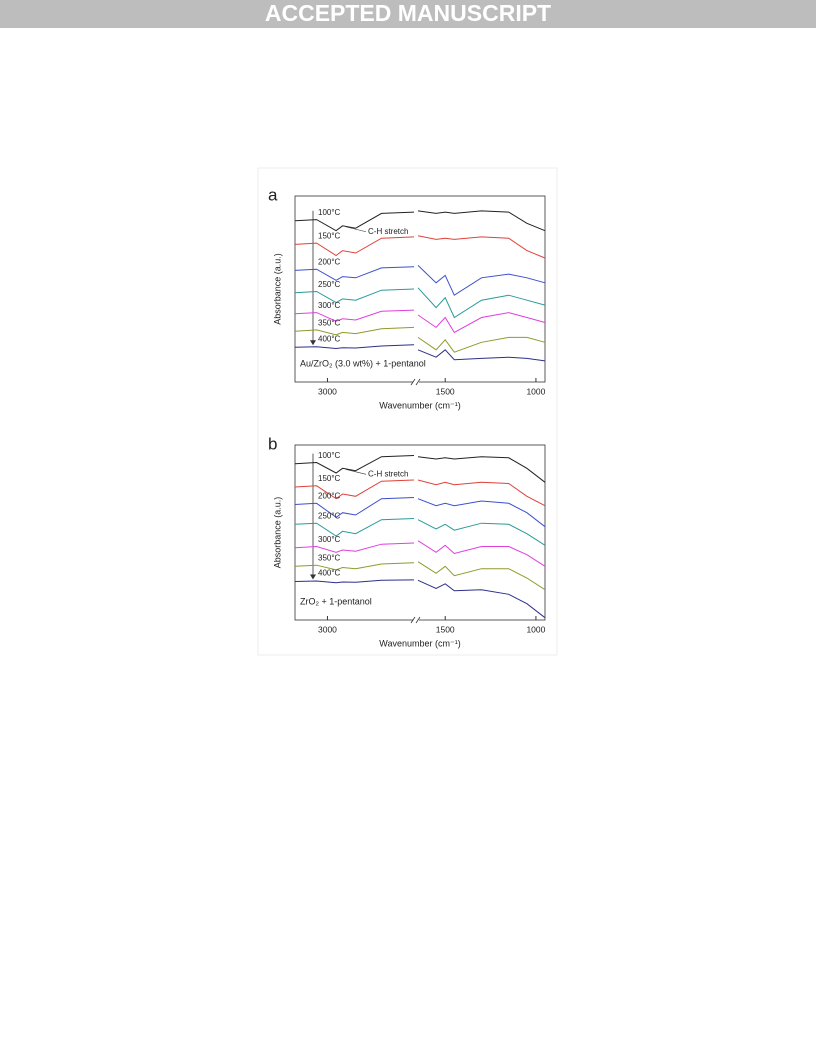 The width and height of the screenshot is (816, 1056). I want to click on header-title: ACCEPTED MANUSCRIPT, so click(408, 13).